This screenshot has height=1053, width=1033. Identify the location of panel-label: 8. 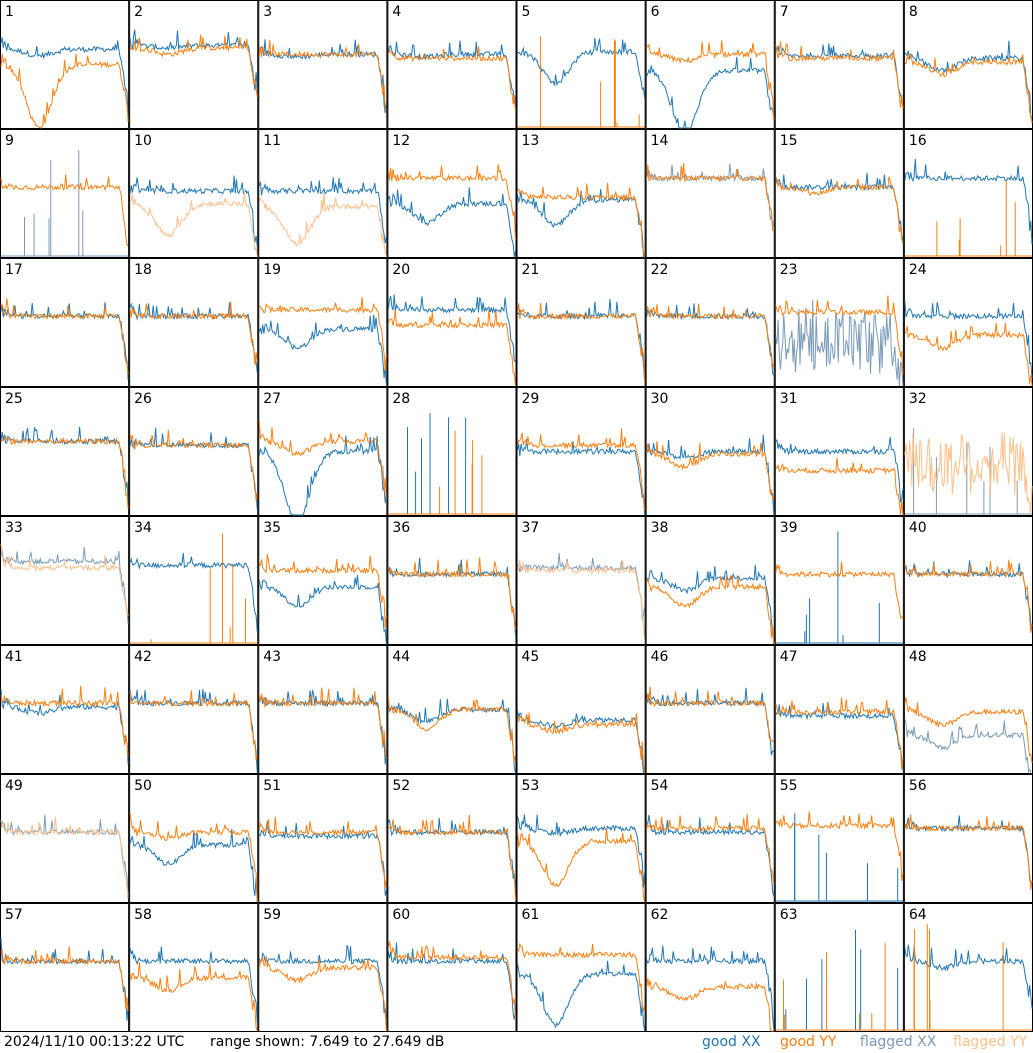
(913, 12).